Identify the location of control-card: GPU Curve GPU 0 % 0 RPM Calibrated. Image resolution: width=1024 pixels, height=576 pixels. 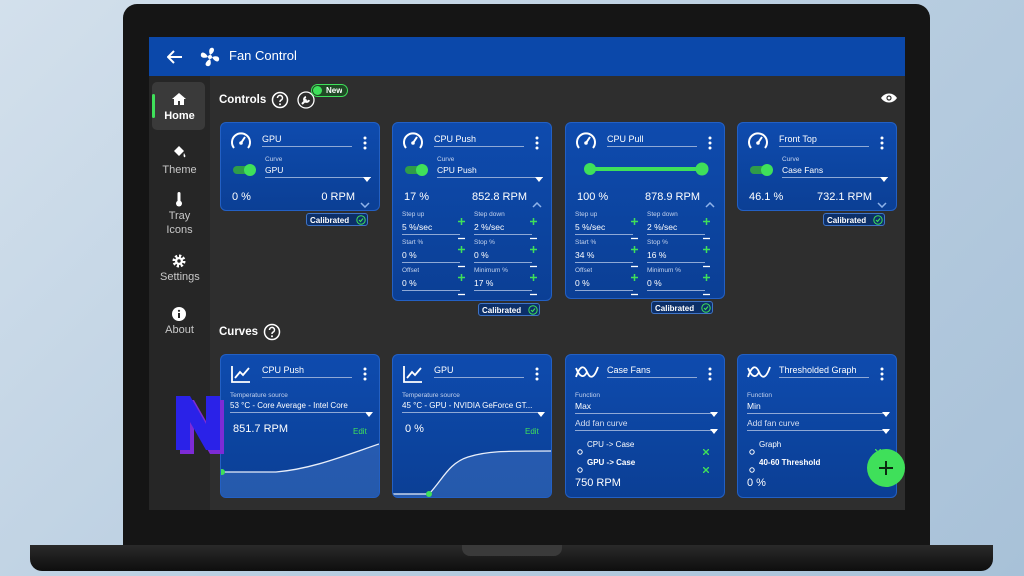
(300, 174).